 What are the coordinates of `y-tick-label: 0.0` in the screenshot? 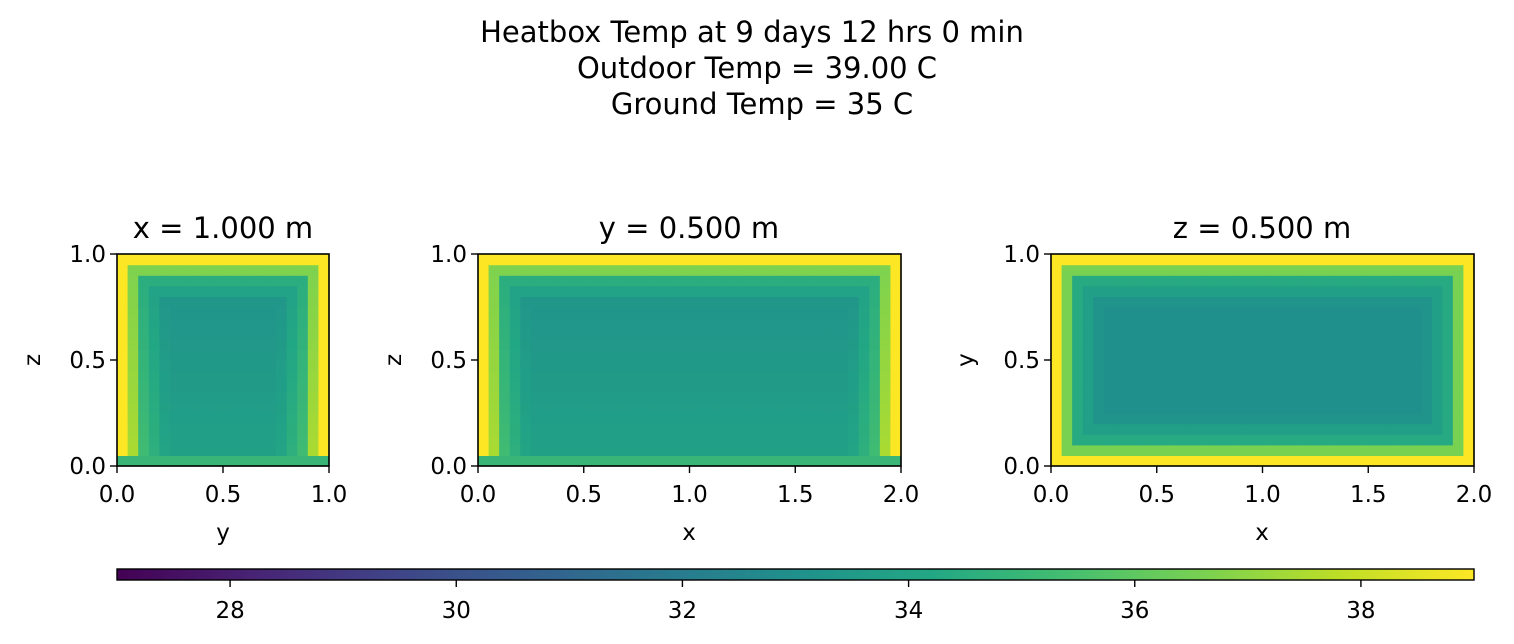 It's located at (87, 467).